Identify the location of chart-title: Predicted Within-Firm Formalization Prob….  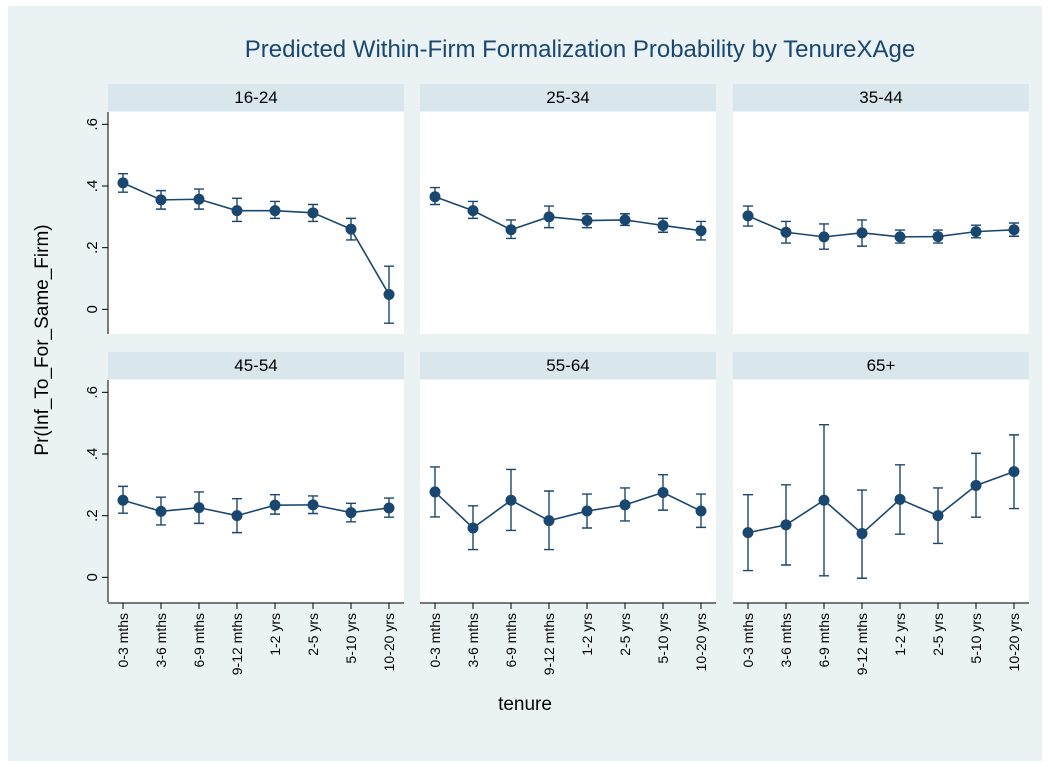
(580, 49).